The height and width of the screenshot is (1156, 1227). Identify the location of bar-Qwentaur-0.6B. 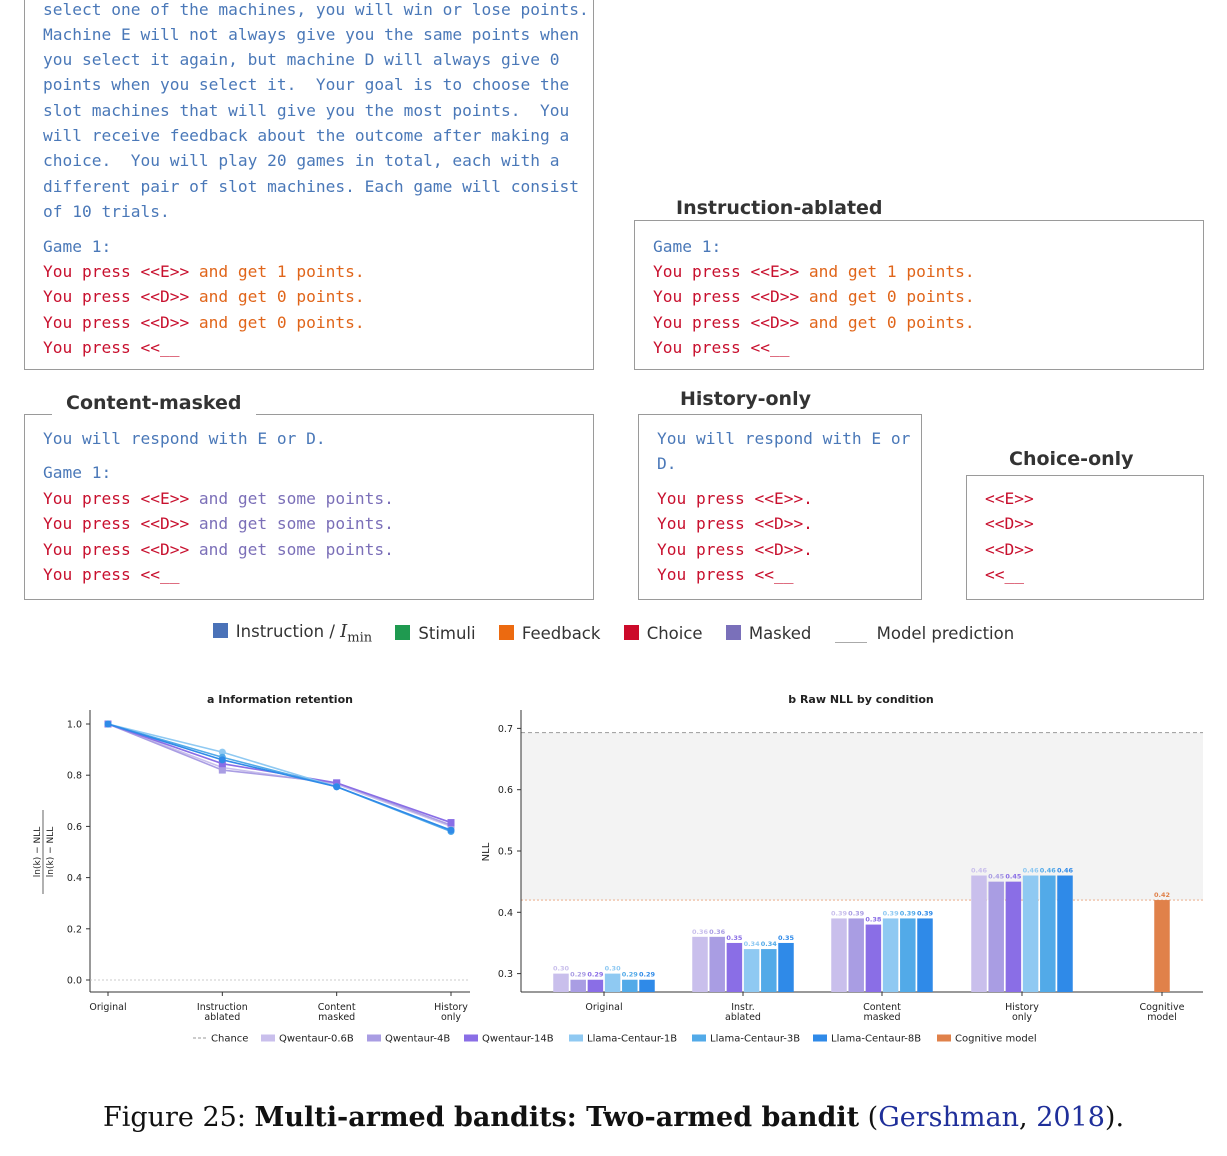
(839, 955).